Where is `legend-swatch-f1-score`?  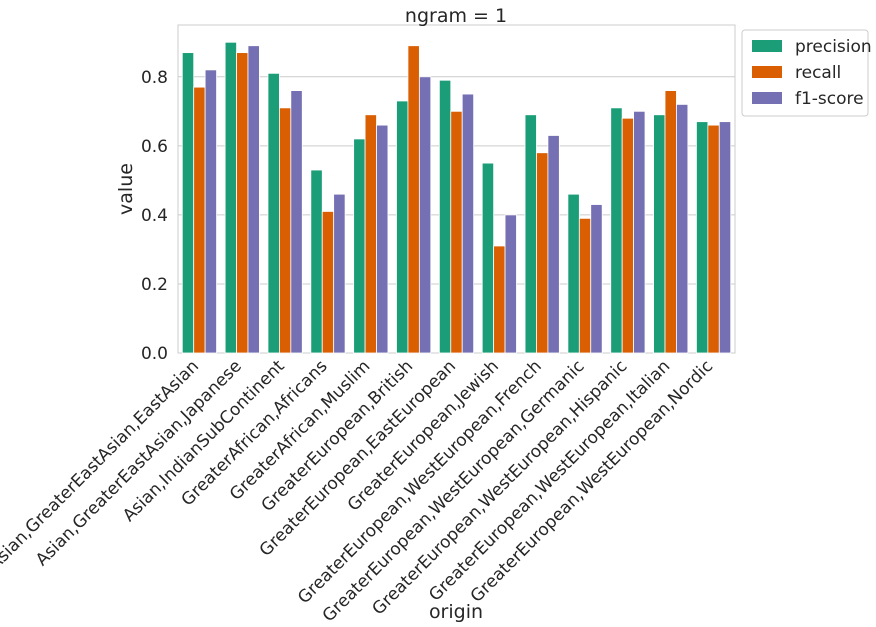 legend-swatch-f1-score is located at coordinates (767, 98).